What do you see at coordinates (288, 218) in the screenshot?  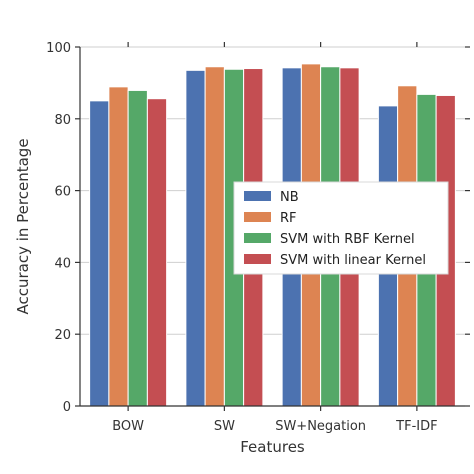 I see `legend-label: RF` at bounding box center [288, 218].